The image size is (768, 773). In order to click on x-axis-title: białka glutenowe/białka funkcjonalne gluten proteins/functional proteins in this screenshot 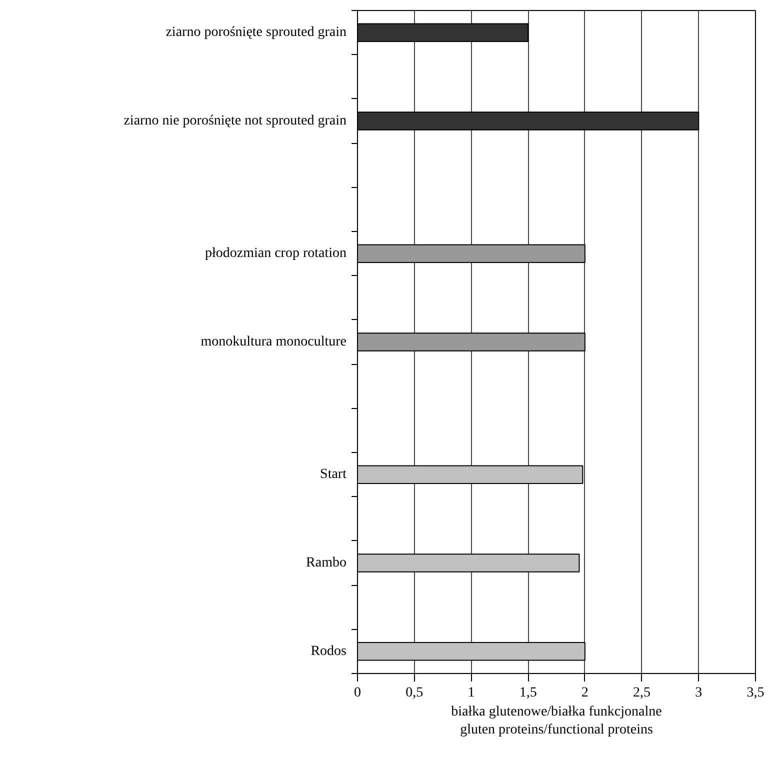, I will do `click(556, 721)`.